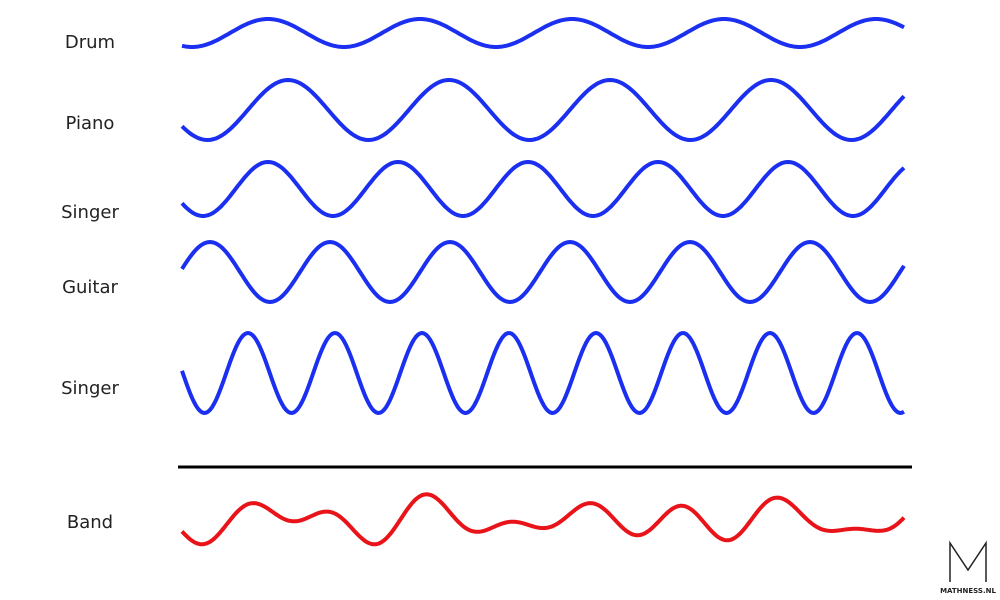  Describe the element at coordinates (543, 519) in the screenshot. I see `sum-wave` at that location.